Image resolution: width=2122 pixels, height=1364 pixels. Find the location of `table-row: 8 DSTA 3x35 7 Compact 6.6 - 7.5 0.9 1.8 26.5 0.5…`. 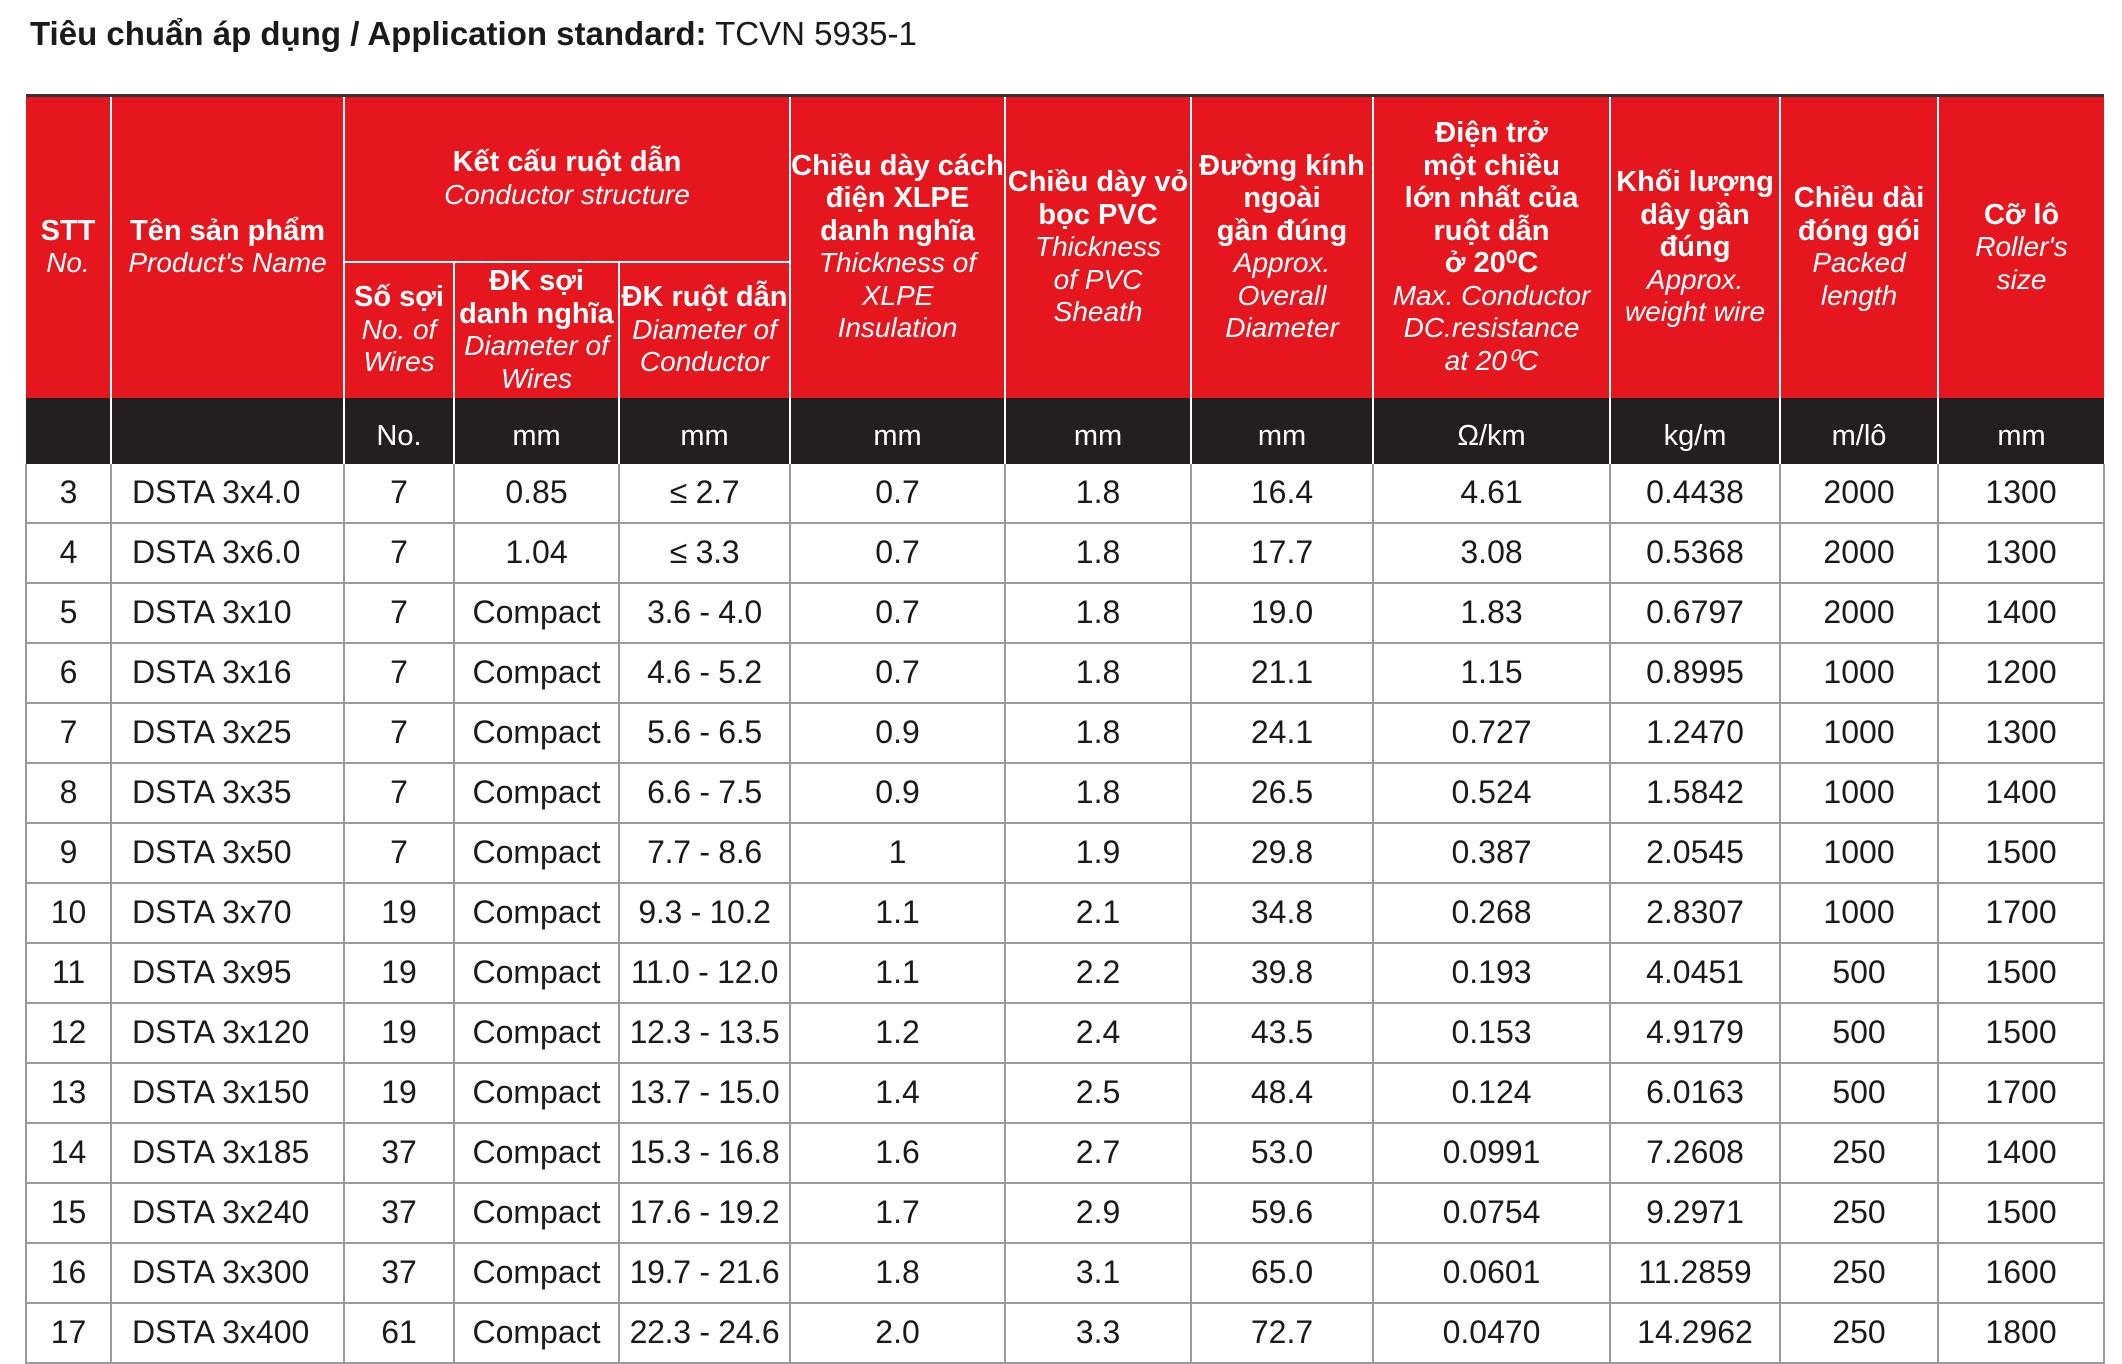

table-row: 8 DSTA 3x35 7 Compact 6.6 - 7.5 0.9 1.8 26.5 0.5… is located at coordinates (1065, 793).